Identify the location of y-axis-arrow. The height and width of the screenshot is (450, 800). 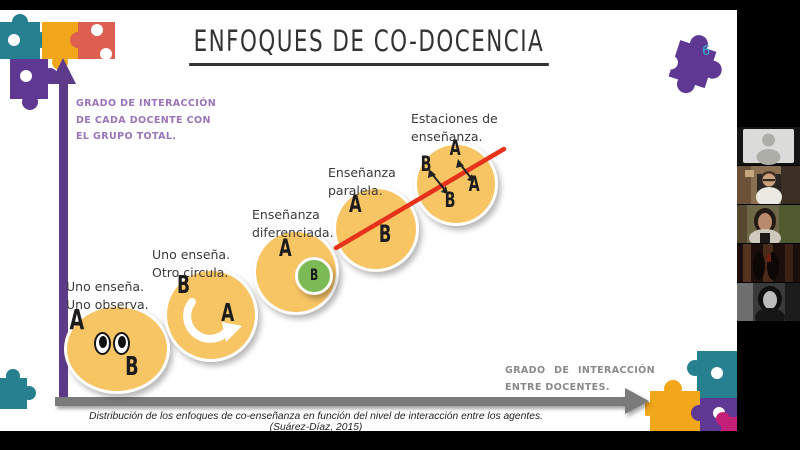
(63, 240).